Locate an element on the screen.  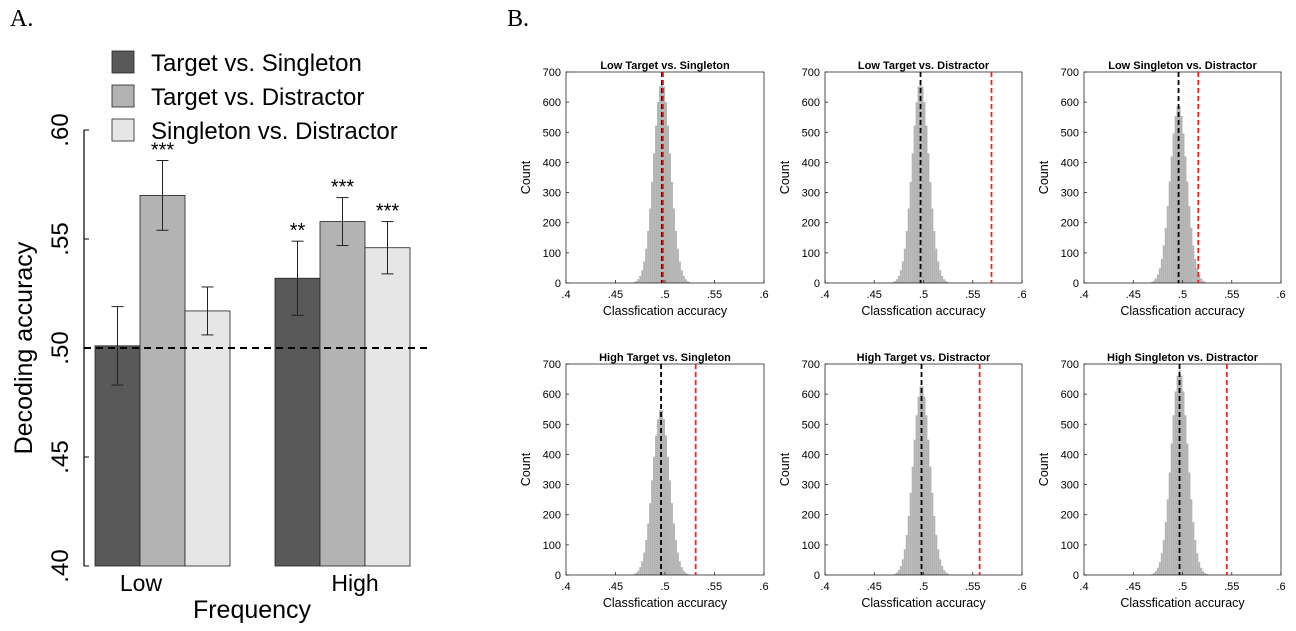
y-tick-label: .55 is located at coordinates (60, 238).